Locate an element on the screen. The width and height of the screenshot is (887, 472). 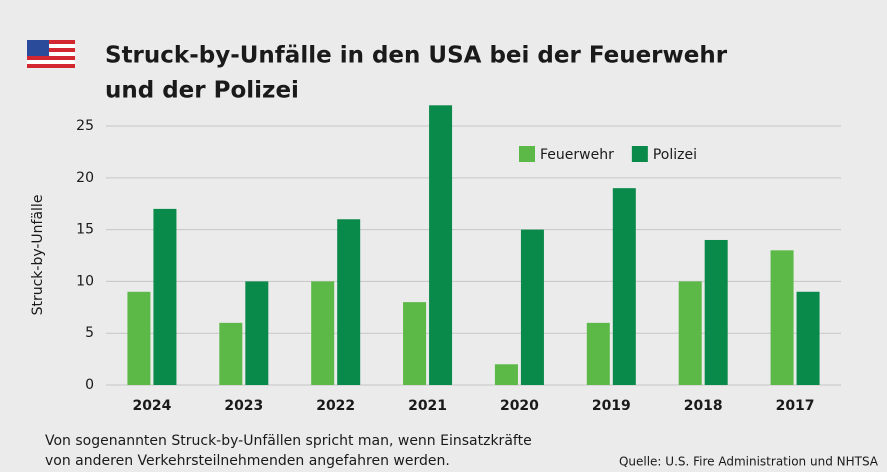
x-tick-label: 2021 is located at coordinates (427, 406).